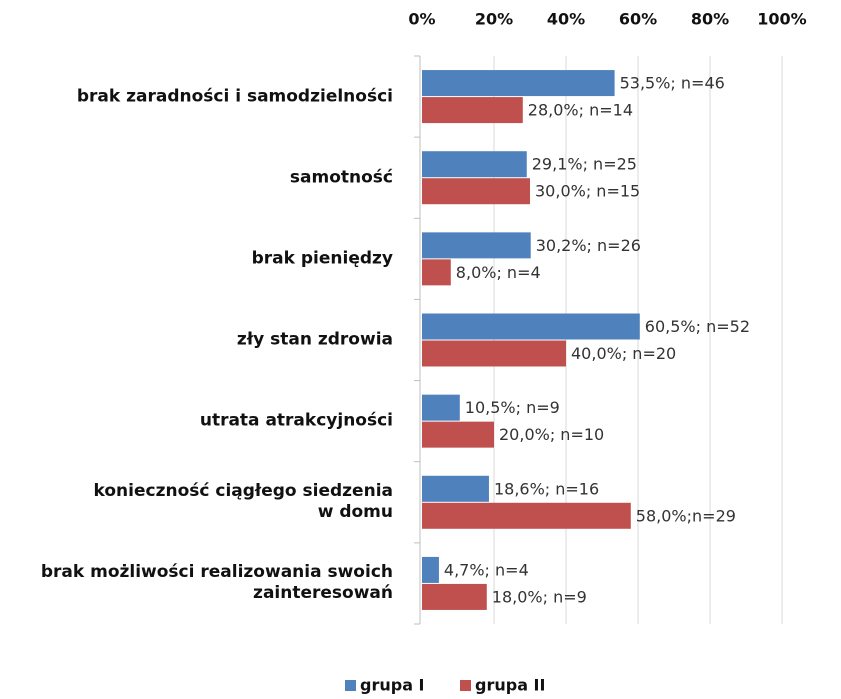 The image size is (841, 699). What do you see at coordinates (341, 177) in the screenshot?
I see `category-label: samotność` at bounding box center [341, 177].